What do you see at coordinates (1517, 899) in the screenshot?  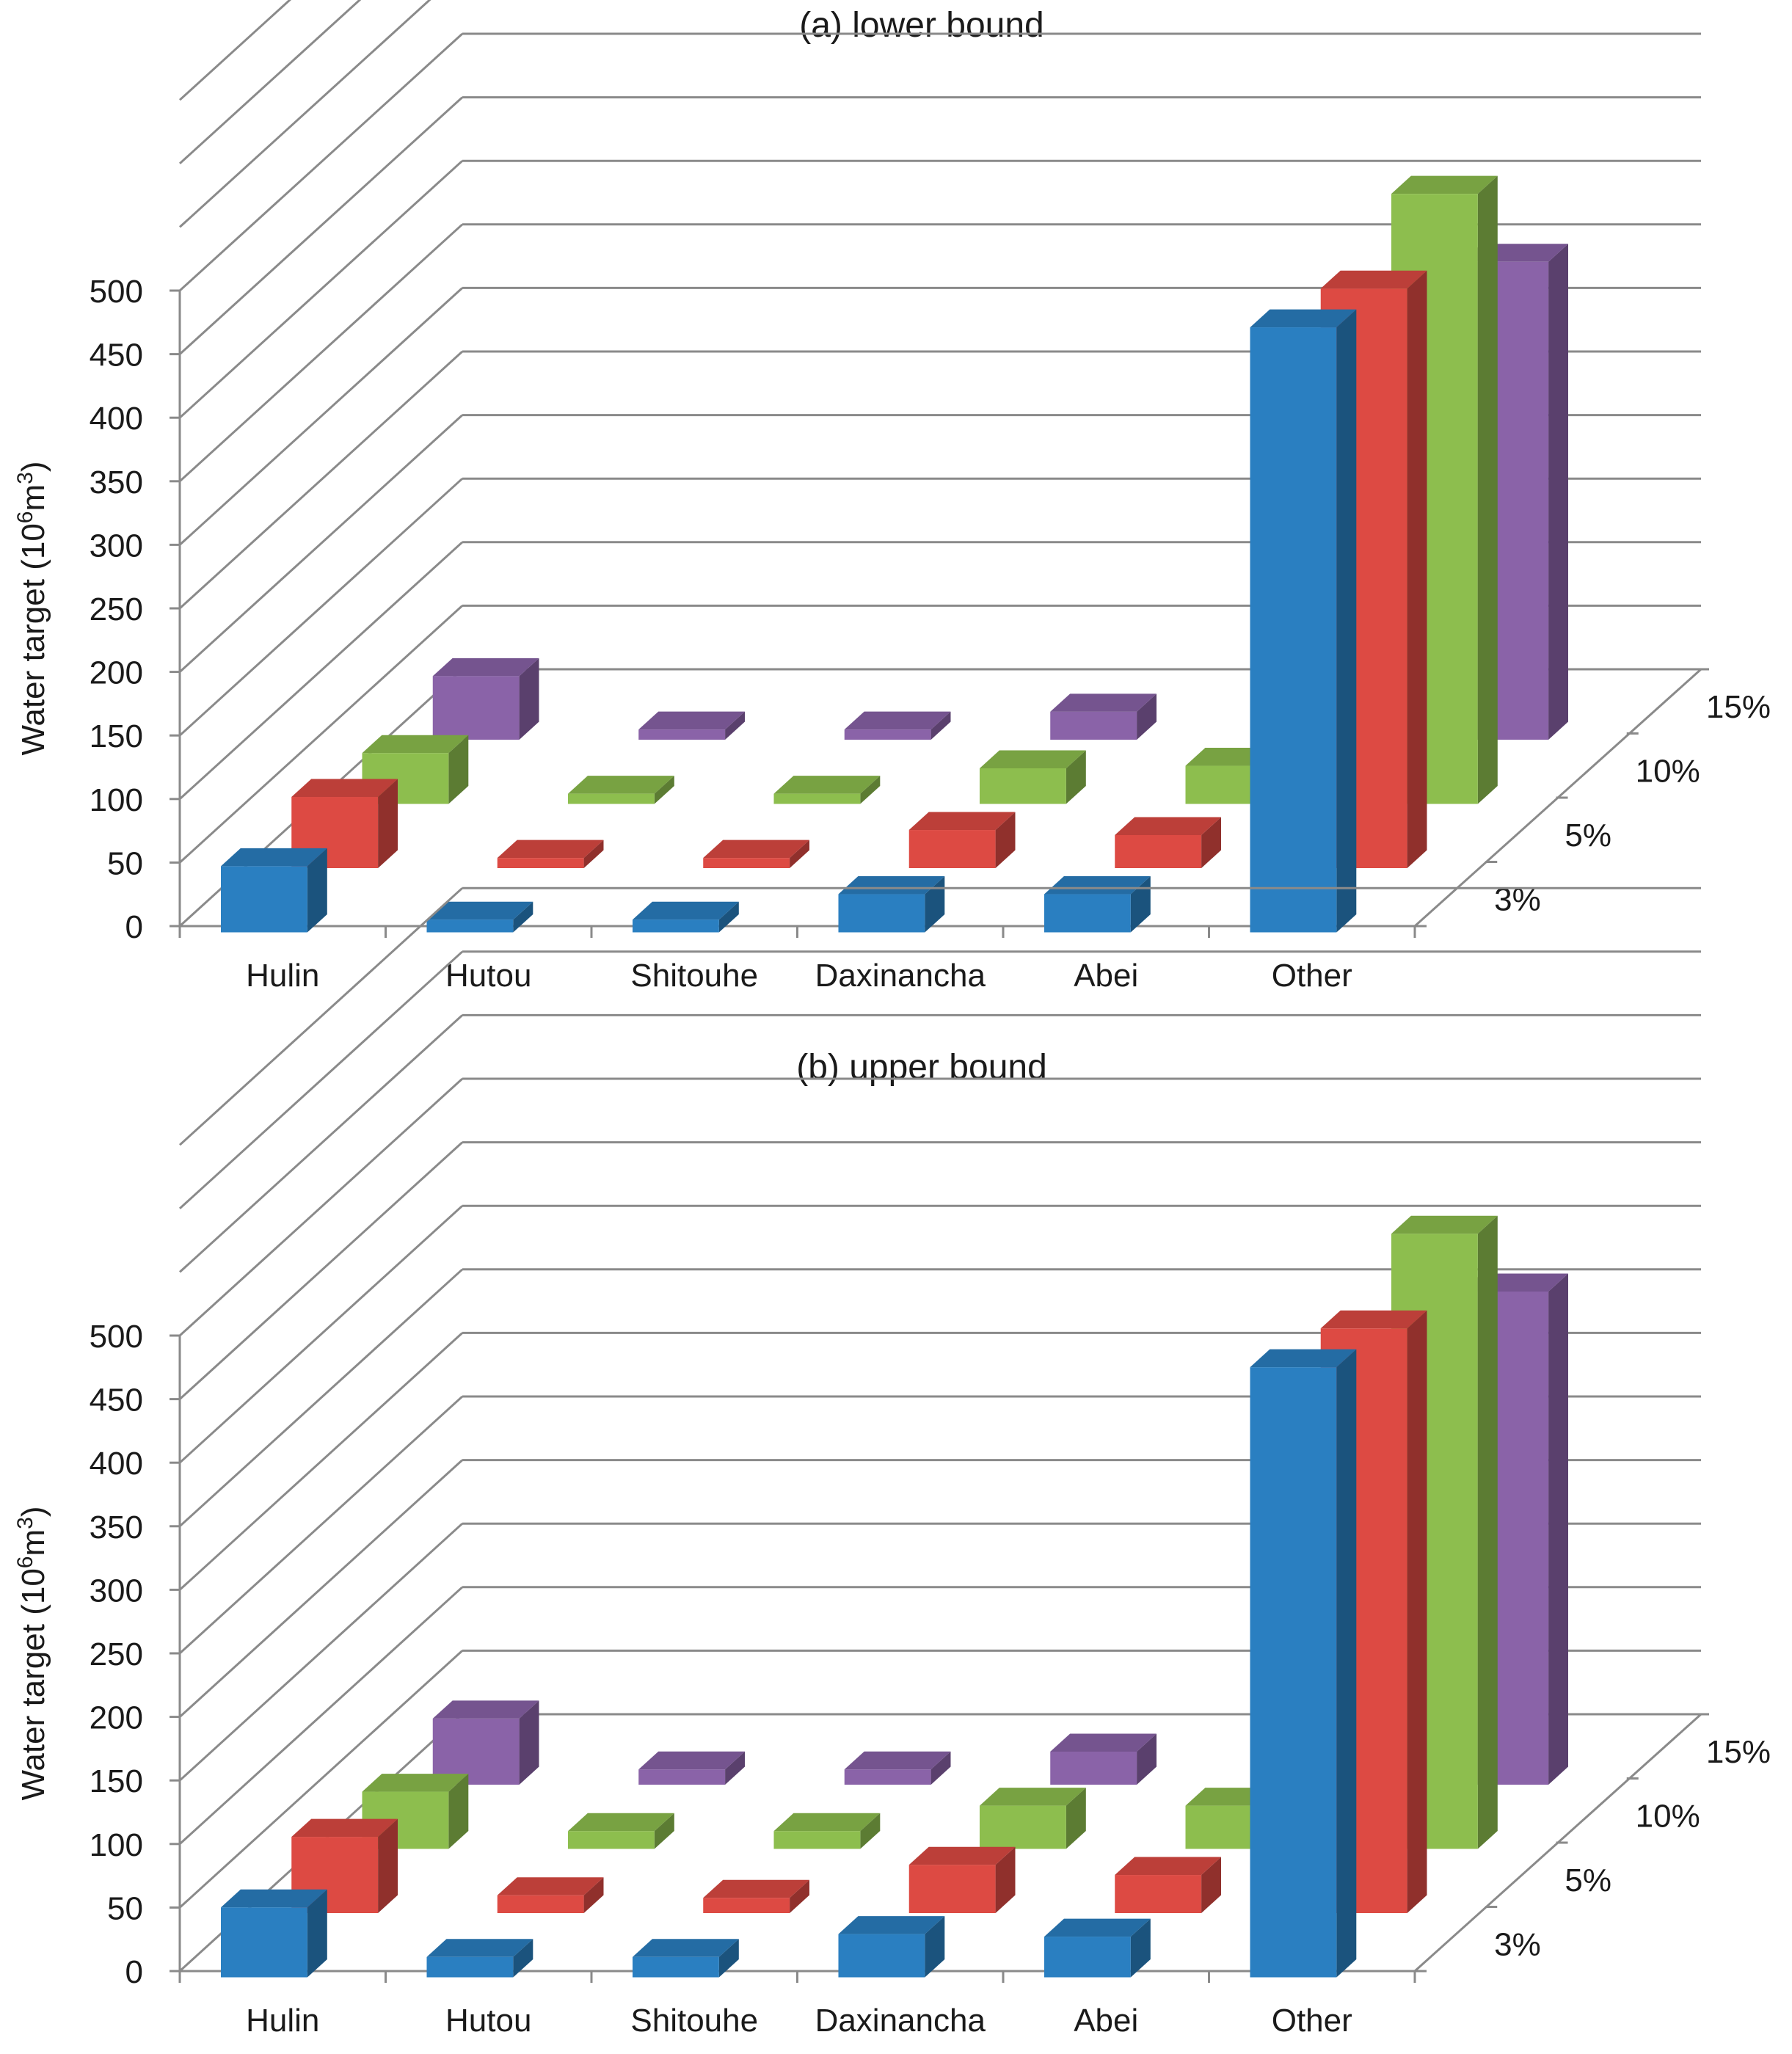 I see `series-label-3pct: 3%` at bounding box center [1517, 899].